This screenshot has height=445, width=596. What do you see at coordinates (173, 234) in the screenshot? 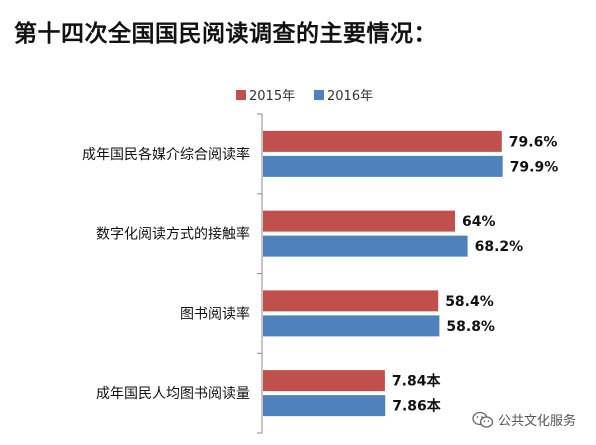
I see `category-label: 数字化阅读方式的接触率` at bounding box center [173, 234].